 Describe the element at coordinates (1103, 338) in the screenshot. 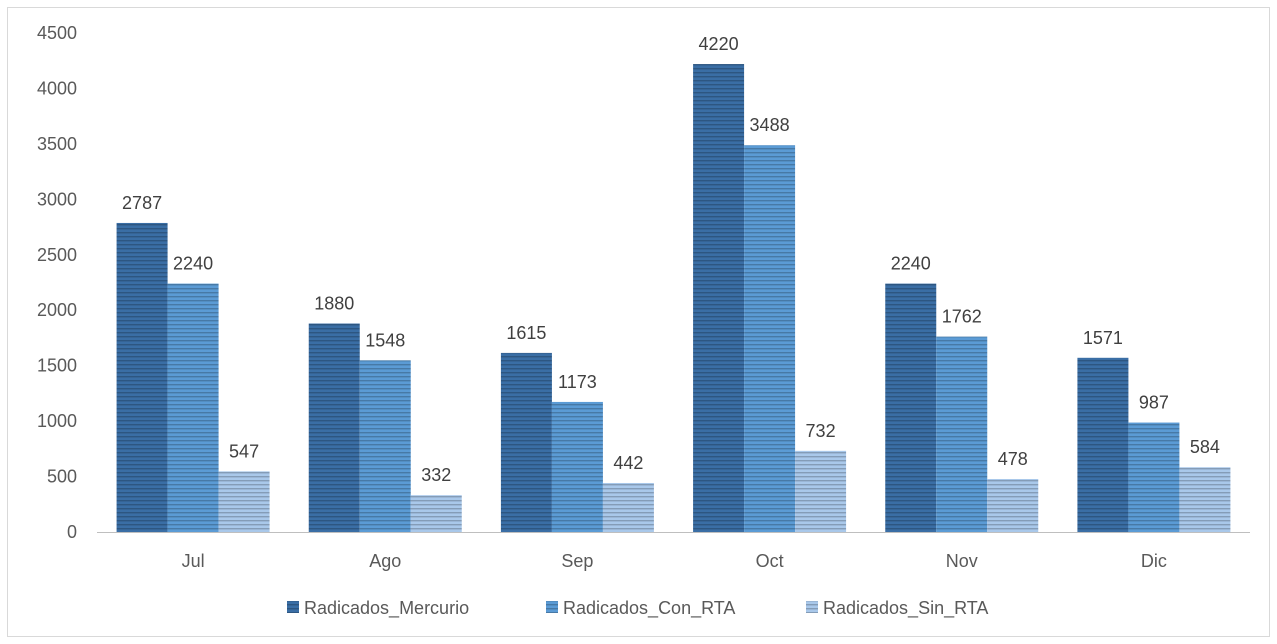

I see `data-label: 1571` at that location.